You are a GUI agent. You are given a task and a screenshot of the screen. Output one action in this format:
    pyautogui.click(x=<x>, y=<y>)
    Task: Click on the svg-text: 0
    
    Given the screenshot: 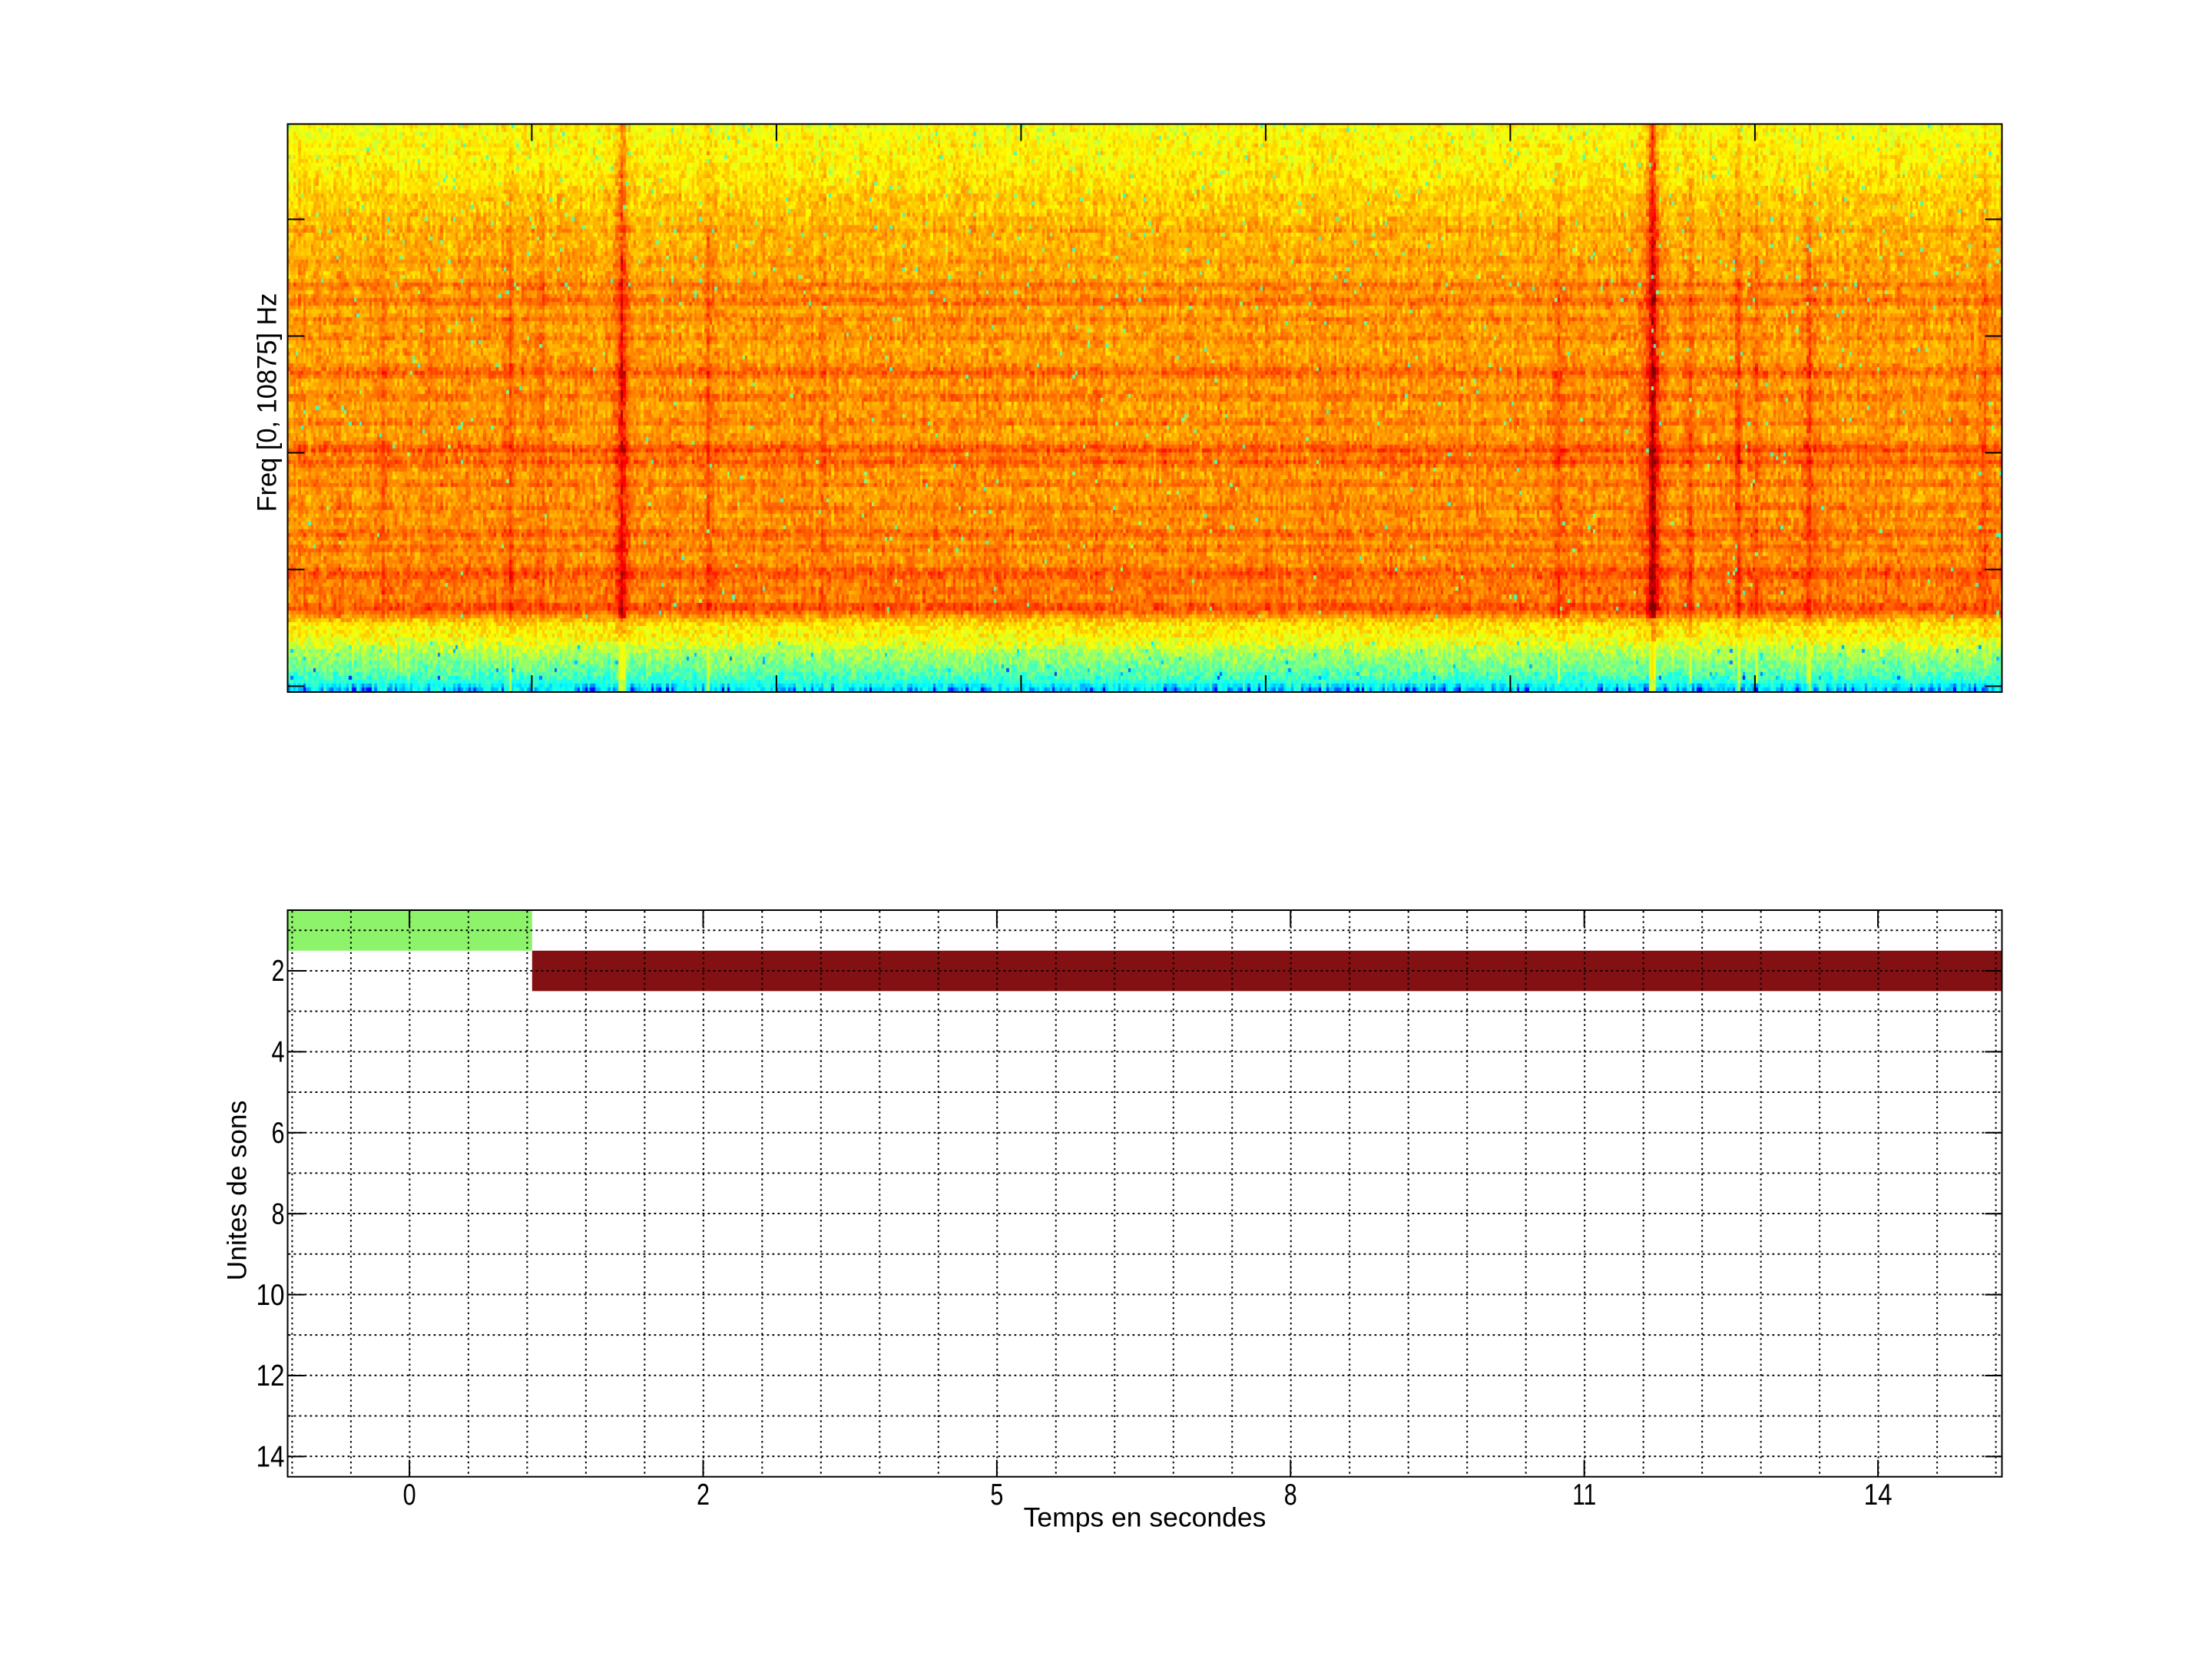 What is the action you would take?
    pyautogui.click(x=410, y=1495)
    